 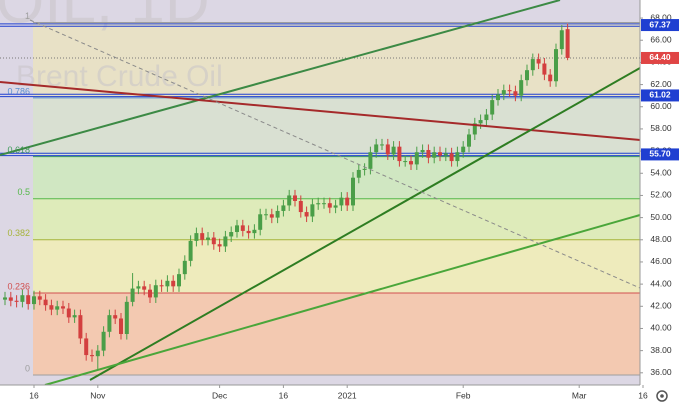 What do you see at coordinates (661, 328) in the screenshot?
I see `y-tick-label: 40.00` at bounding box center [661, 328].